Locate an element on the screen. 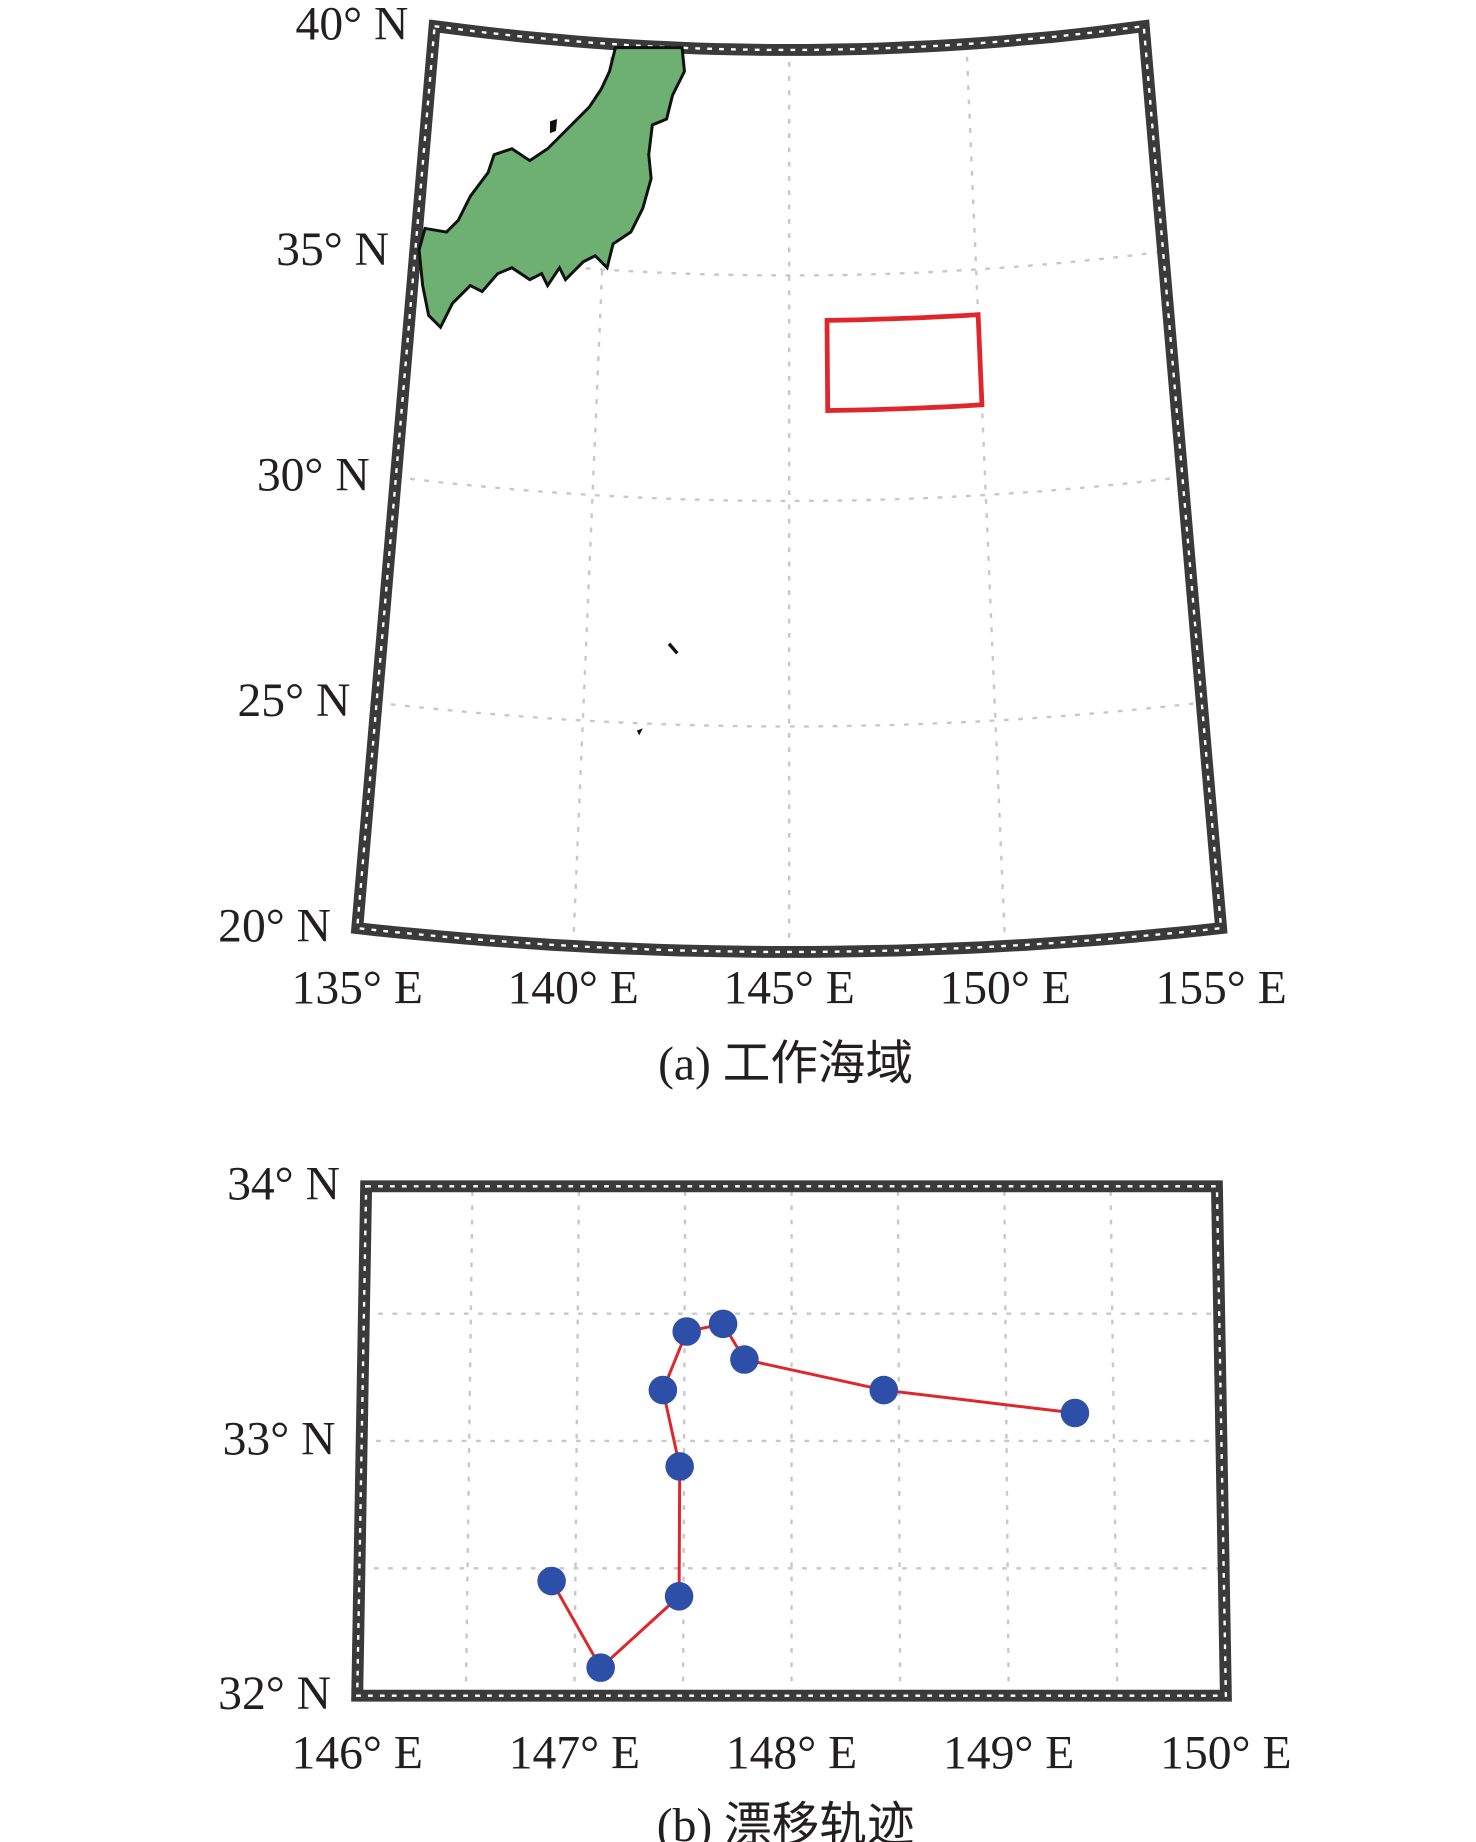  study-region is located at coordinates (904, 362).